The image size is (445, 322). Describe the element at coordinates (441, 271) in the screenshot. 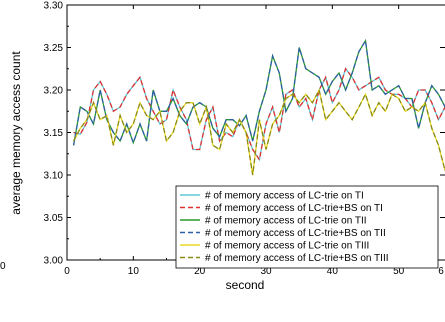

I see `x-tick-label: 6` at that location.